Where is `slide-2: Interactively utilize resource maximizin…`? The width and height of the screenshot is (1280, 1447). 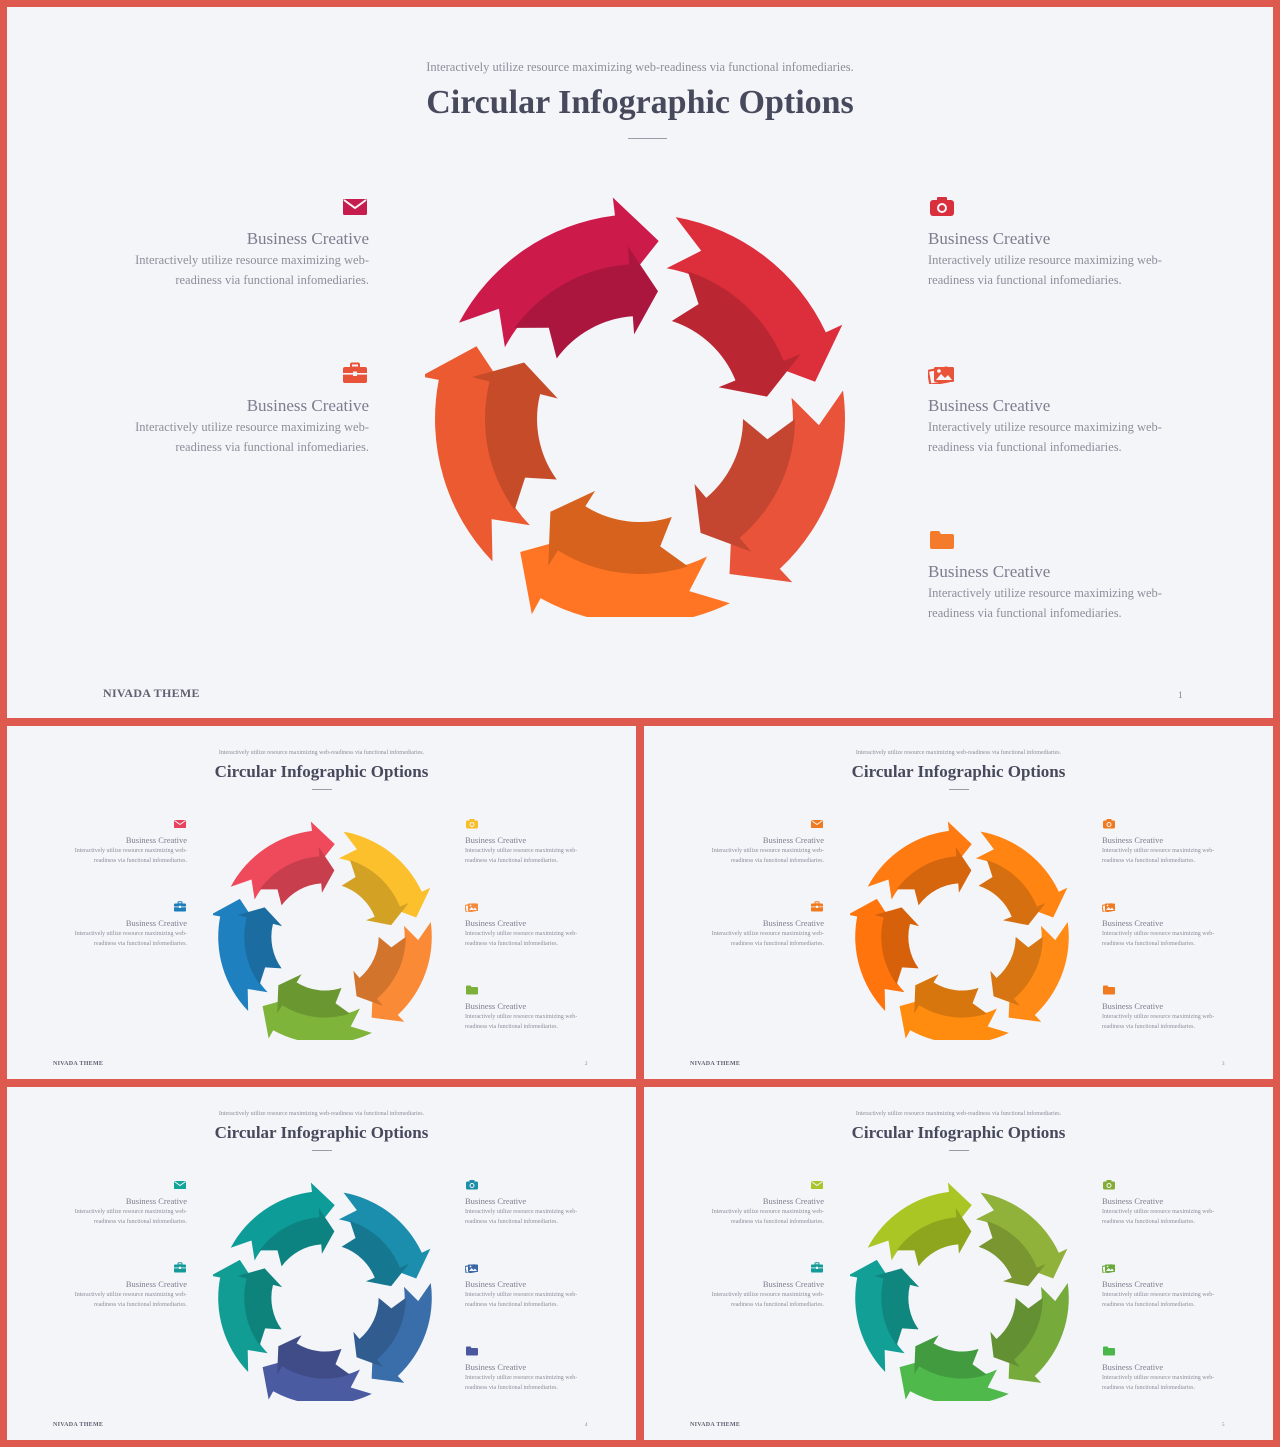
slide-2: Interactively utilize resource maximizin… is located at coordinates (321, 902).